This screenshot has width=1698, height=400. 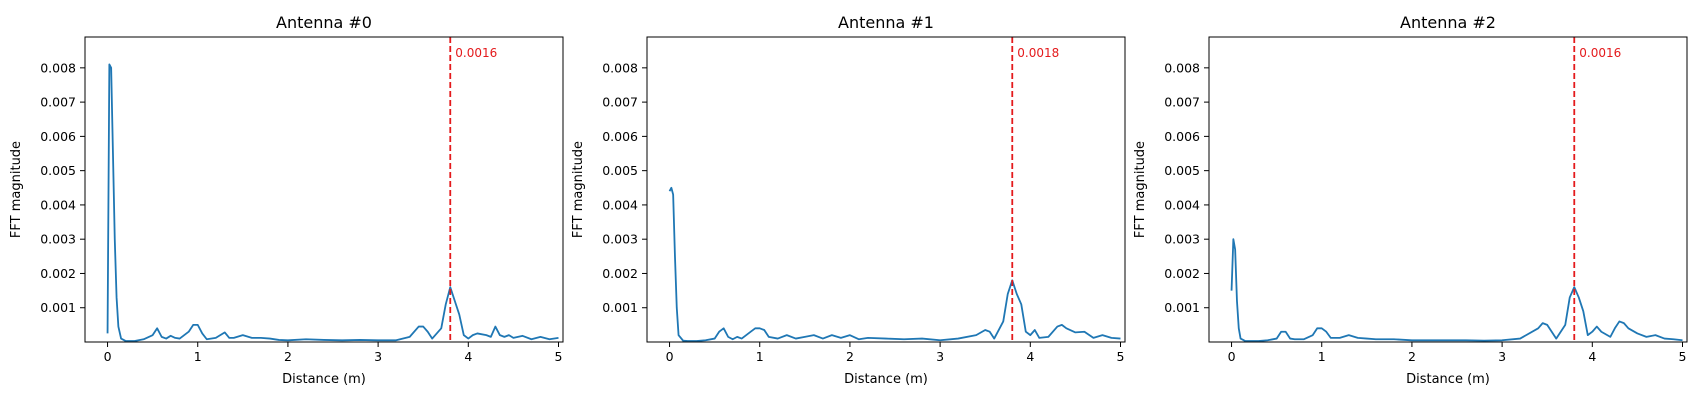 What do you see at coordinates (324, 22) in the screenshot?
I see `chart-title: Antenna #0` at bounding box center [324, 22].